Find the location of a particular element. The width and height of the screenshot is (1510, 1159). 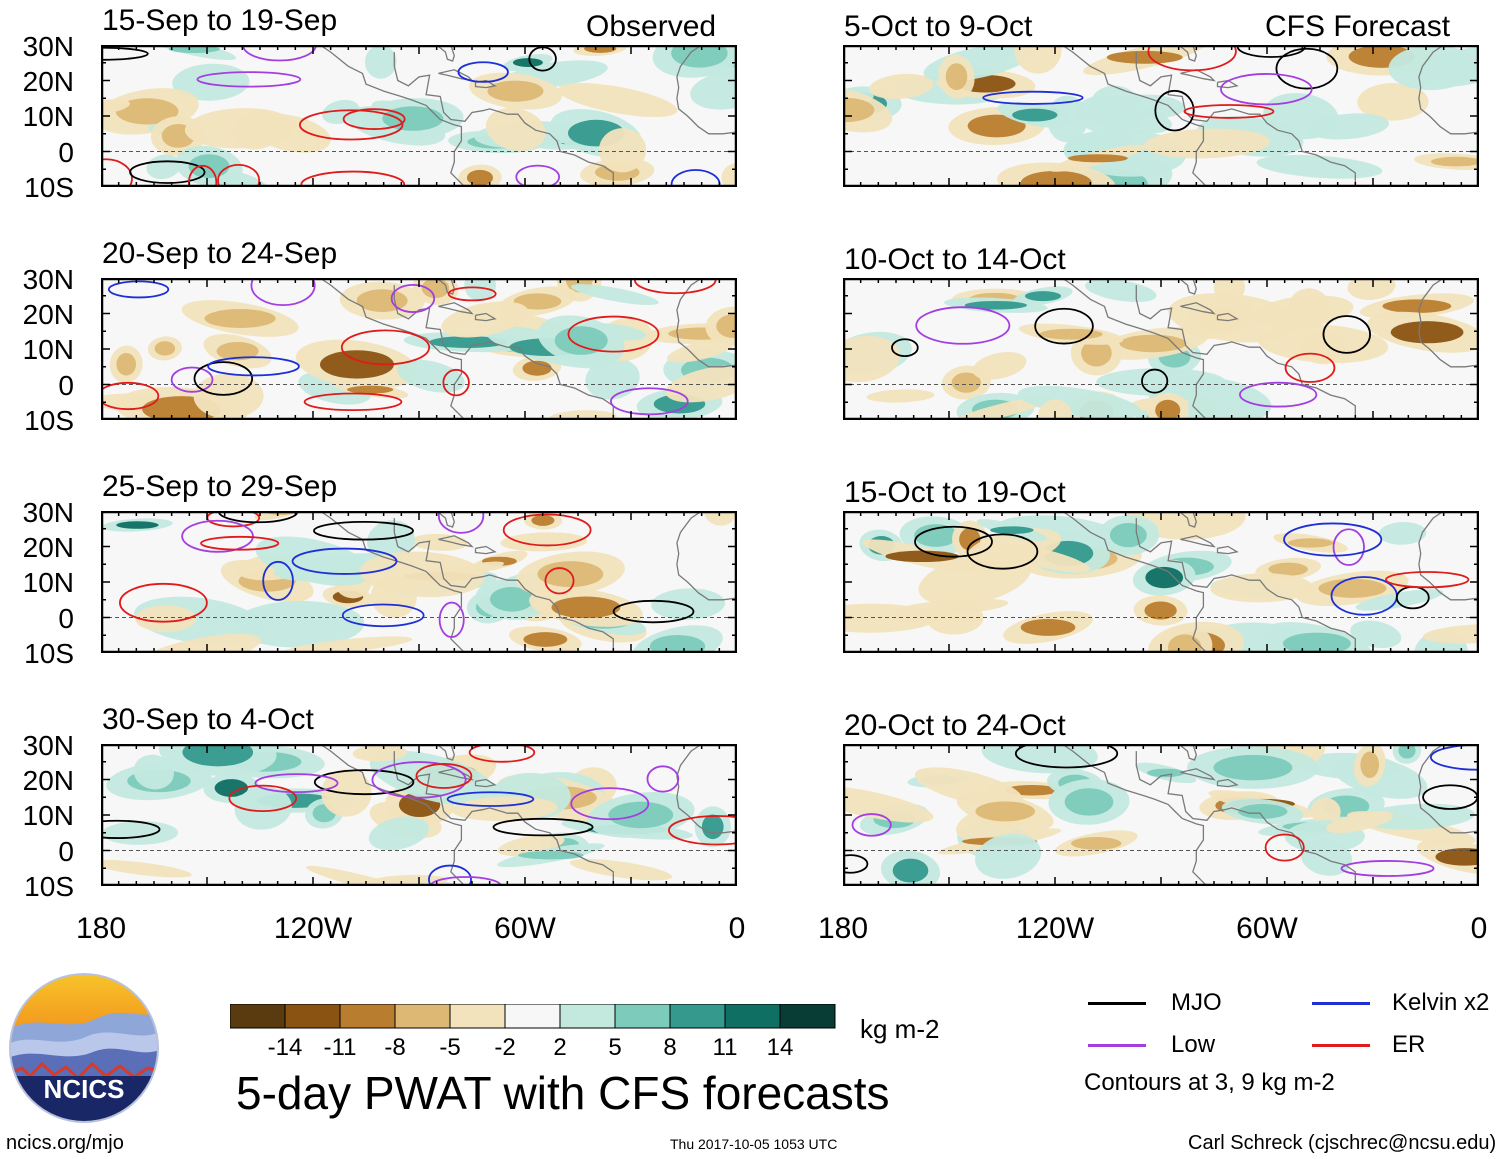

colorbar-tick-label: -8 is located at coordinates (395, 1047).